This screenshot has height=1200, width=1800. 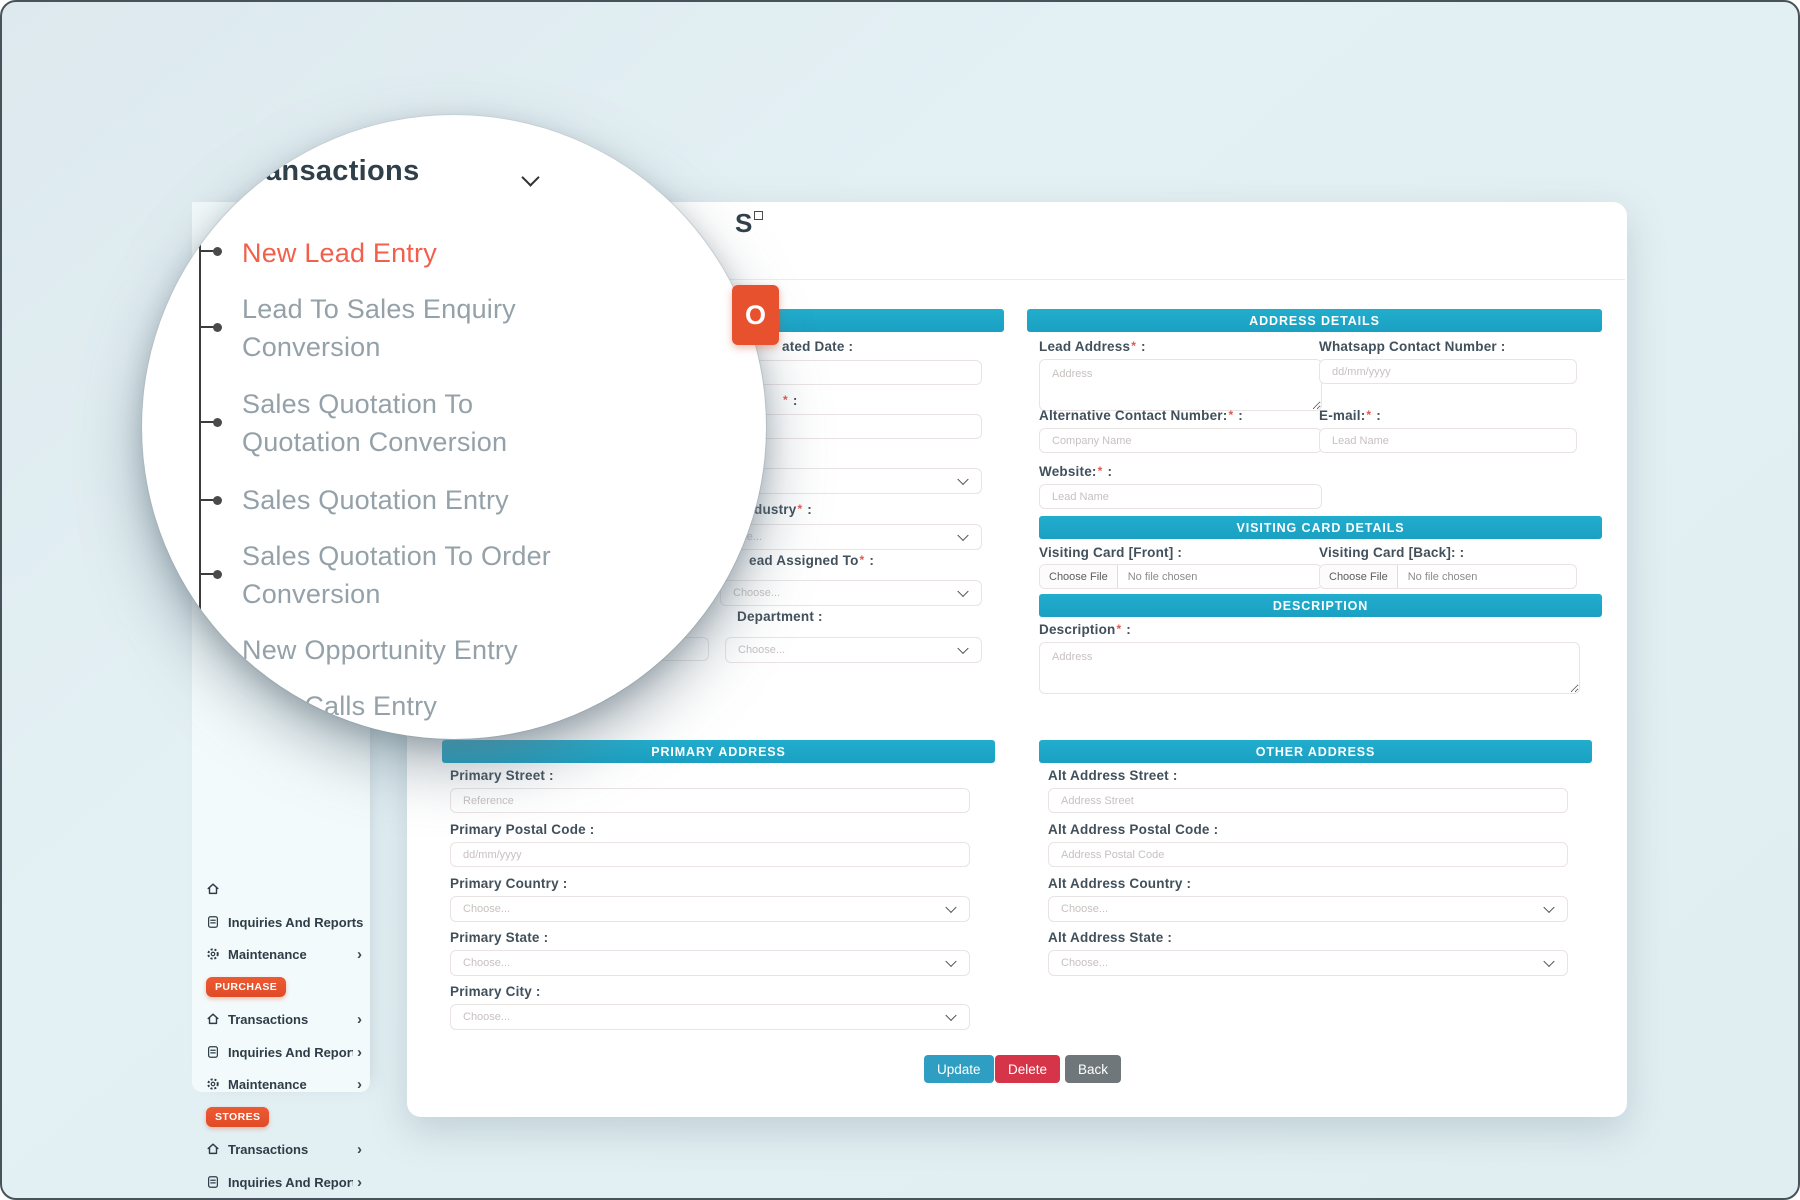 What do you see at coordinates (1448, 440) in the screenshot?
I see `email-input` at bounding box center [1448, 440].